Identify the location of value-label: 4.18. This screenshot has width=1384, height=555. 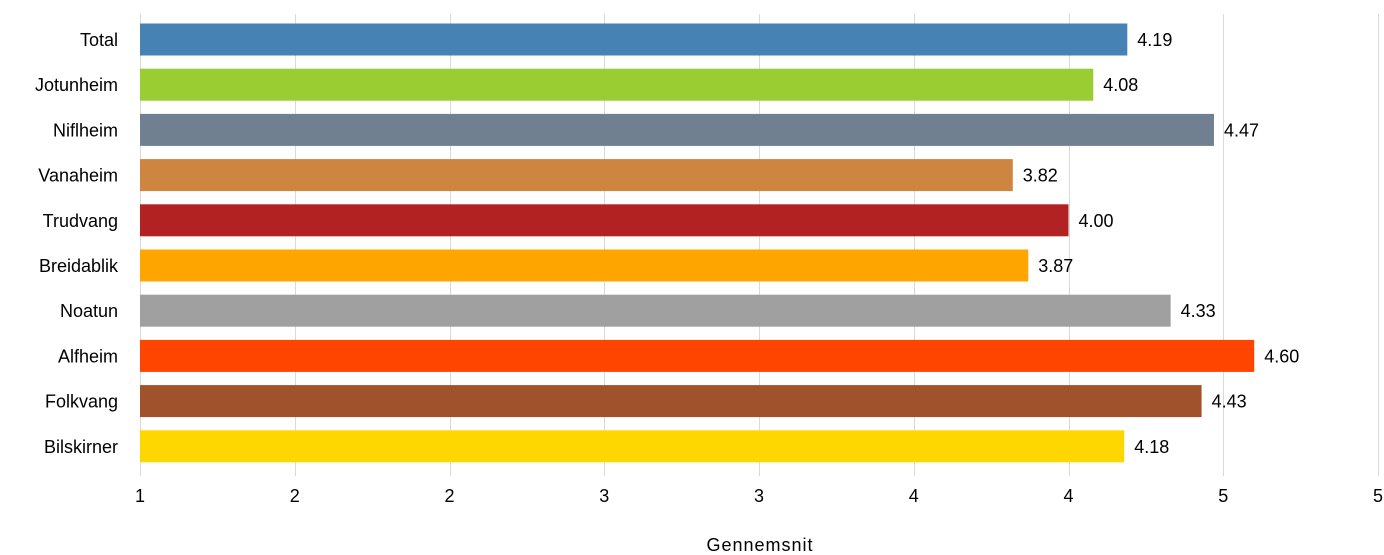
(1151, 447).